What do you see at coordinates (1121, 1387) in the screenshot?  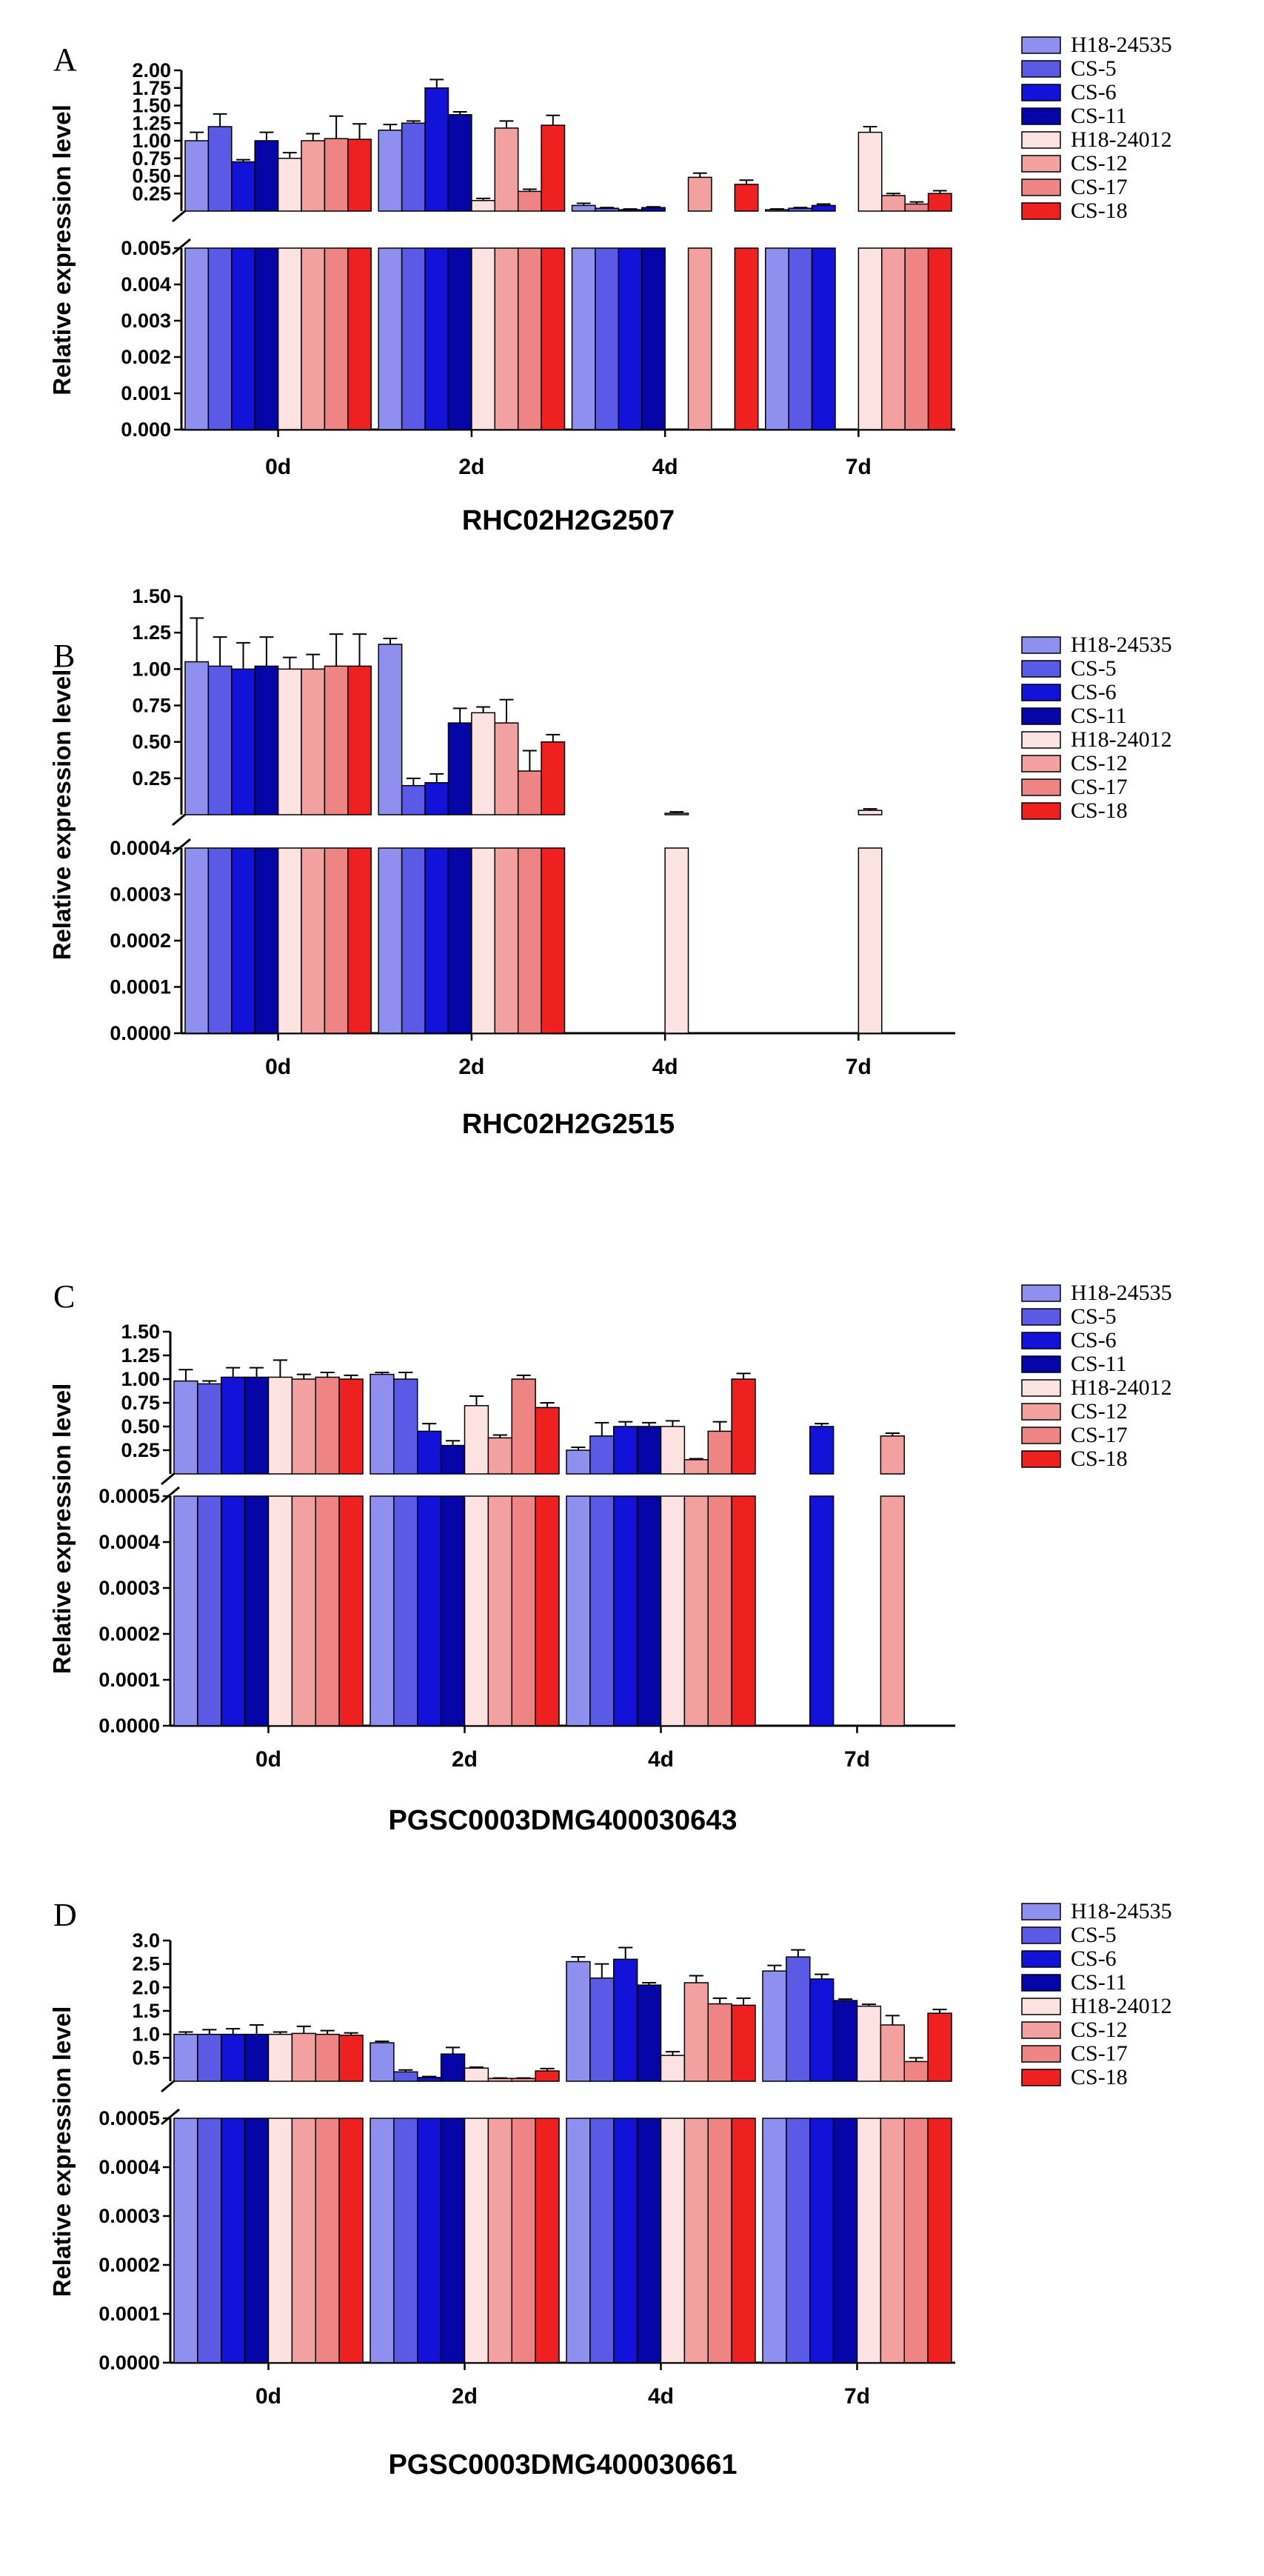 I see `legend-label: H18-24012` at bounding box center [1121, 1387].